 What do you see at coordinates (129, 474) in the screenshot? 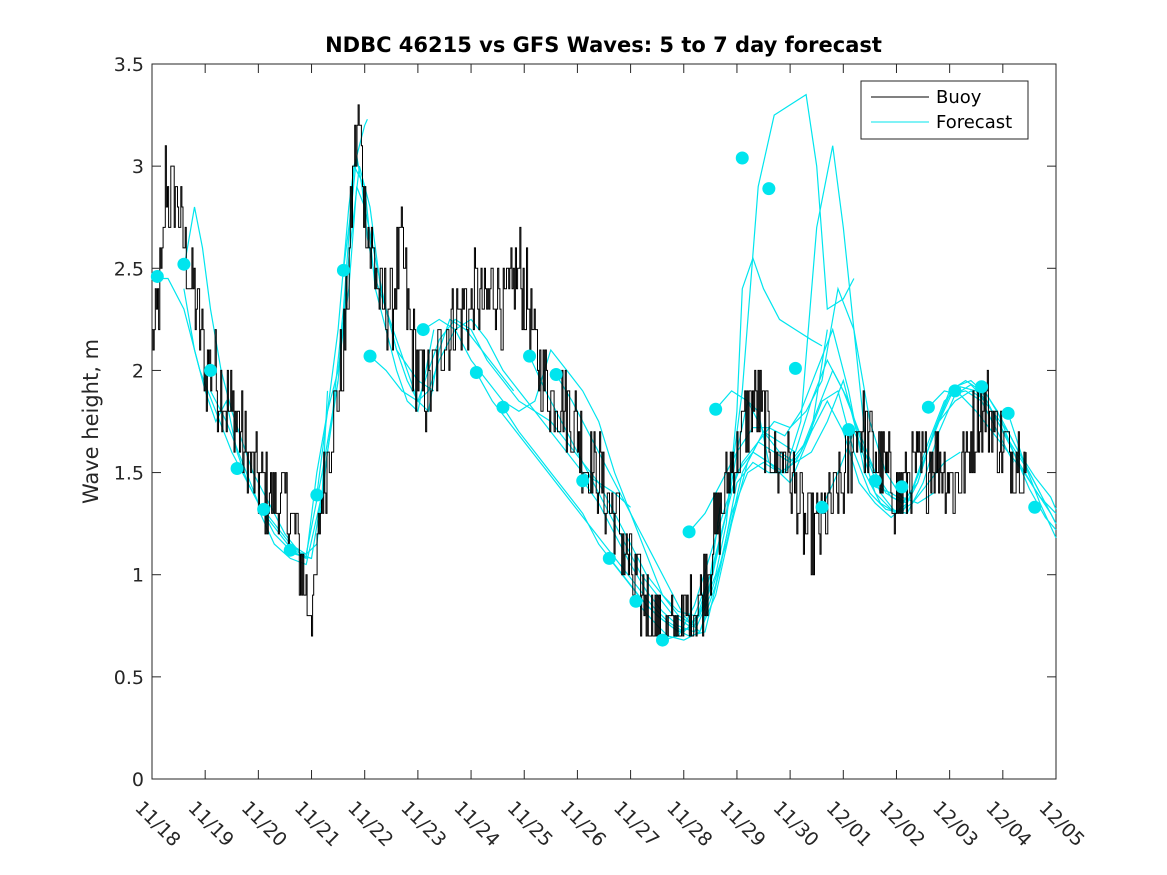
I see `y-tick-label: 1.5` at bounding box center [129, 474].